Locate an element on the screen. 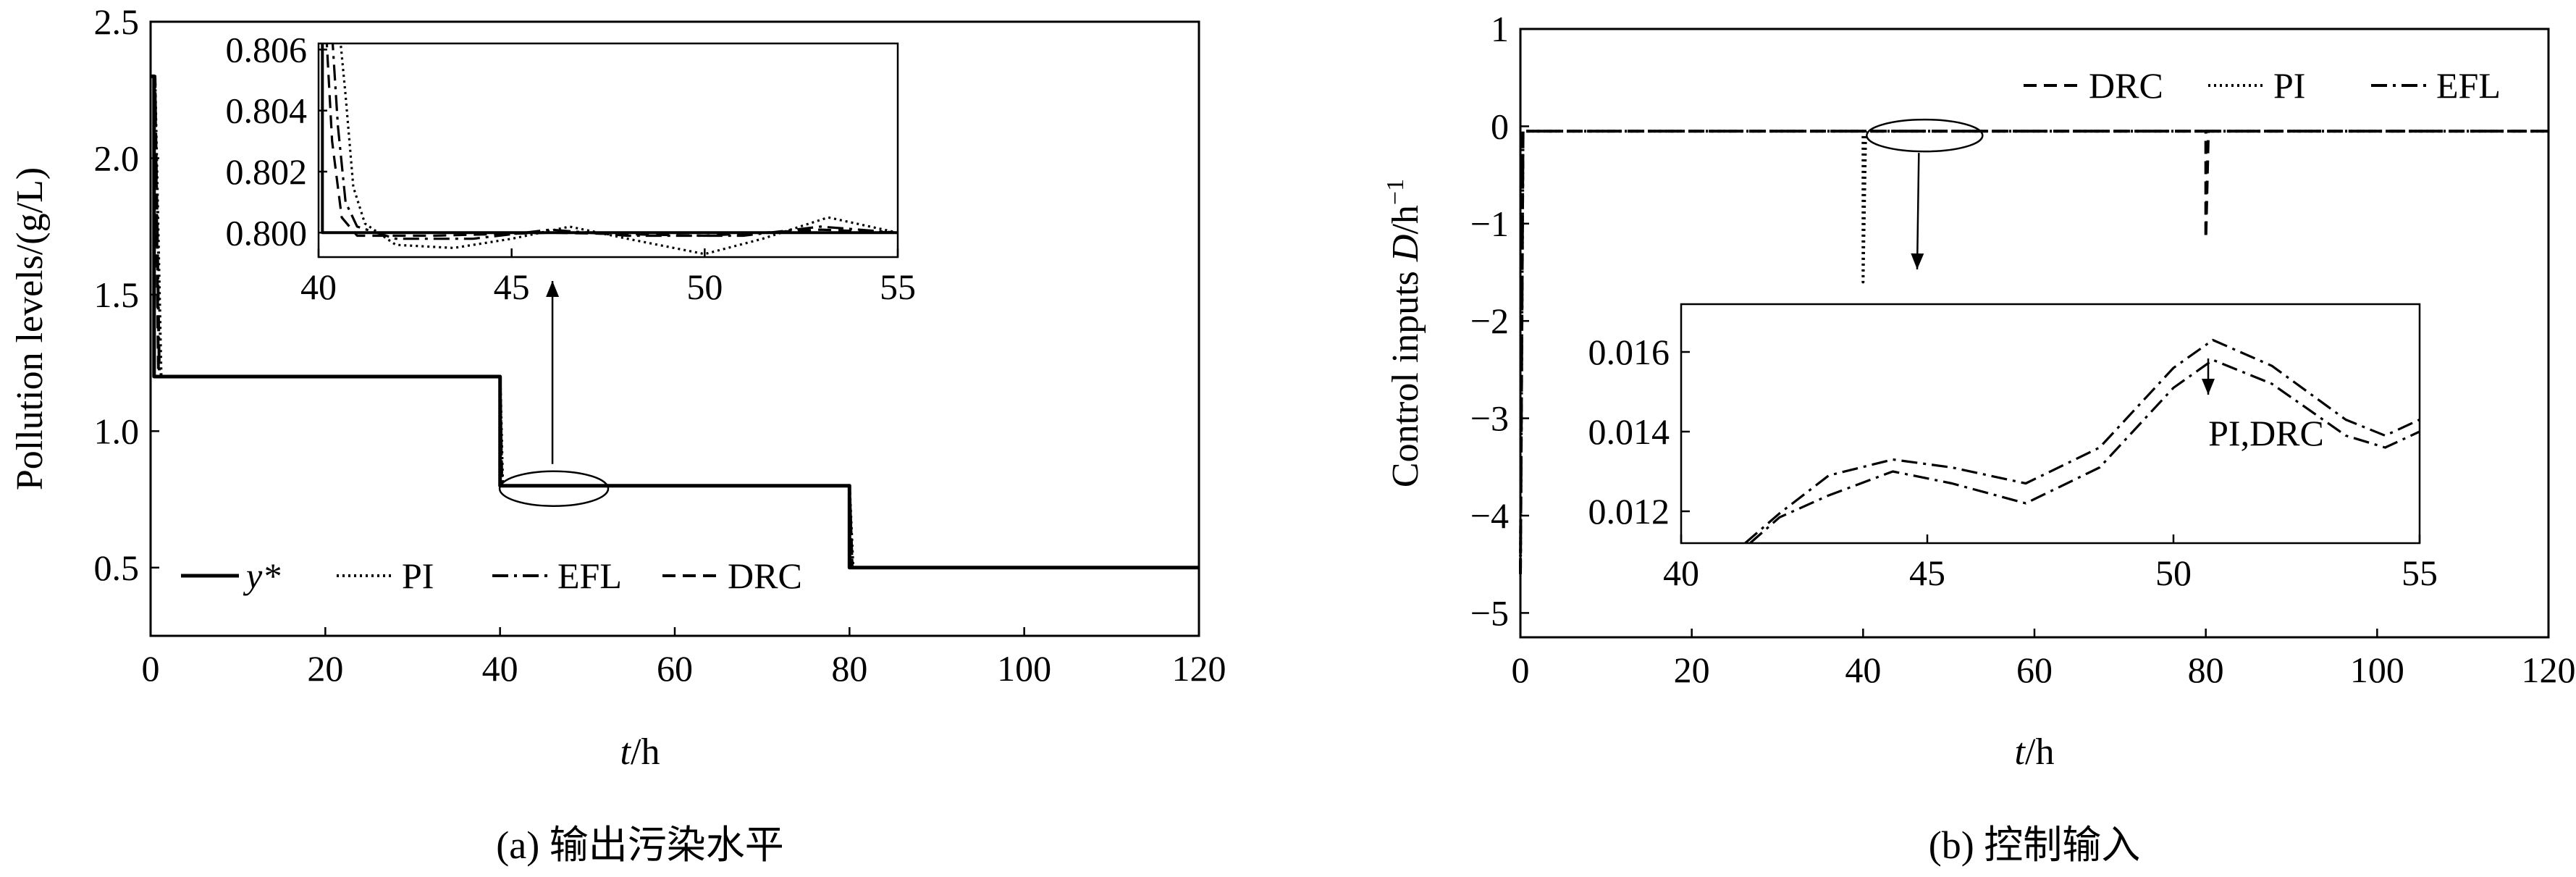  panel-a-legend-label-pi: PI is located at coordinates (418, 575).